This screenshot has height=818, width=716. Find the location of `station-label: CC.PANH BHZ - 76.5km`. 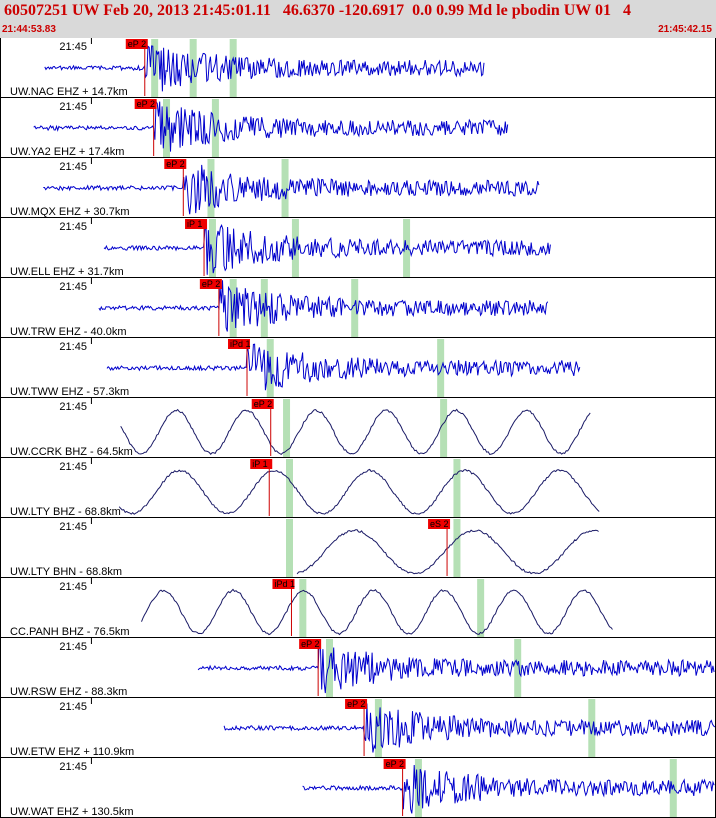

station-label: CC.PANH BHZ - 76.5km is located at coordinates (70, 632).